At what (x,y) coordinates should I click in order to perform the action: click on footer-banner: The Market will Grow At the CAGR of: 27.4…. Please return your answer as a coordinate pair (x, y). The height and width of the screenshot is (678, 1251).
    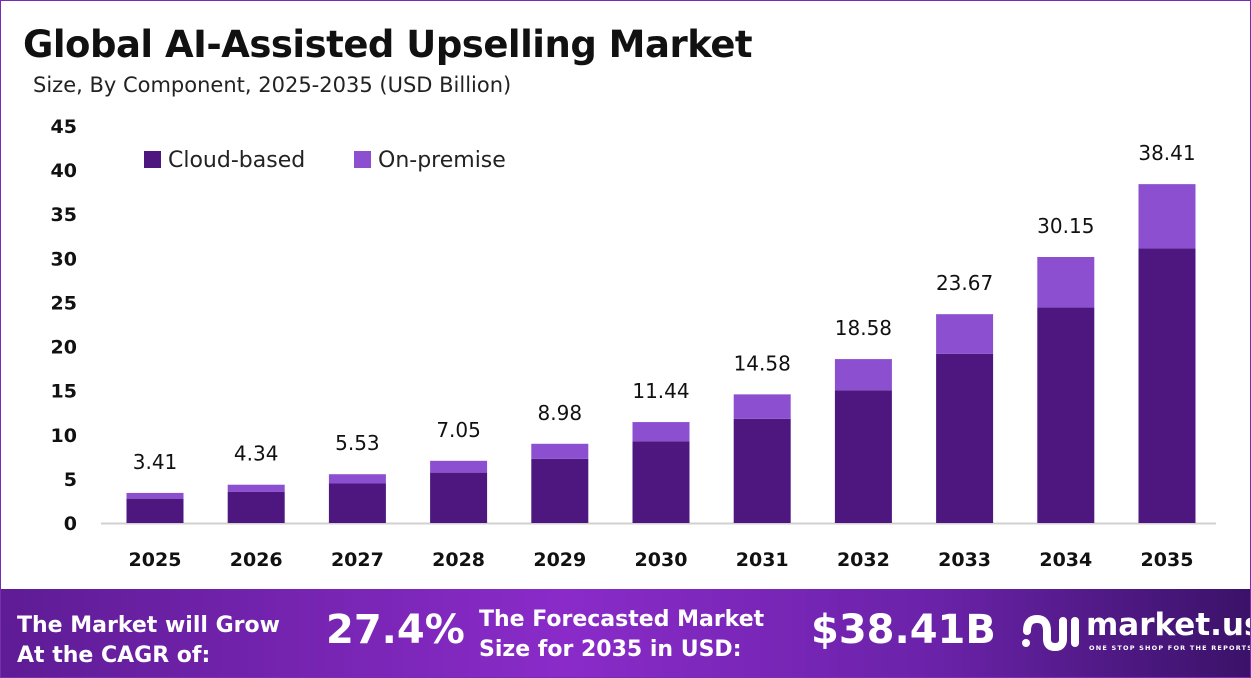
    Looking at the image, I should click on (626, 633).